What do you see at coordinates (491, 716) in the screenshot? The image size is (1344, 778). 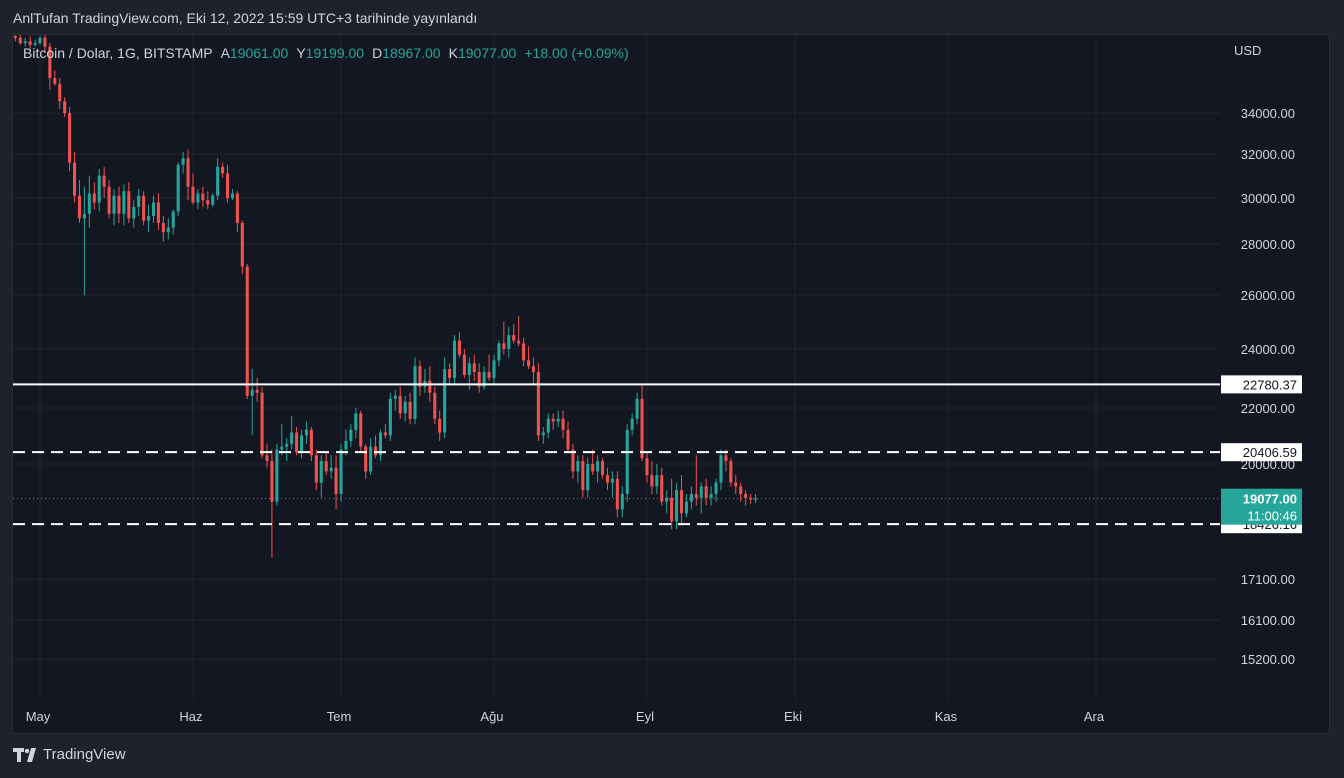 I see `x-tick-label: Ağu` at bounding box center [491, 716].